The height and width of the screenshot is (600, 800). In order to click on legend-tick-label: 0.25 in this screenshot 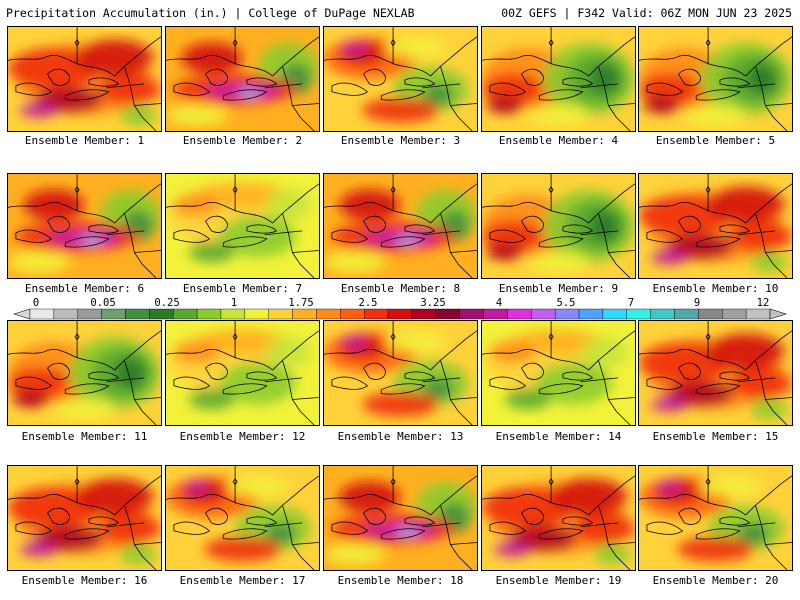, I will do `click(167, 303)`.